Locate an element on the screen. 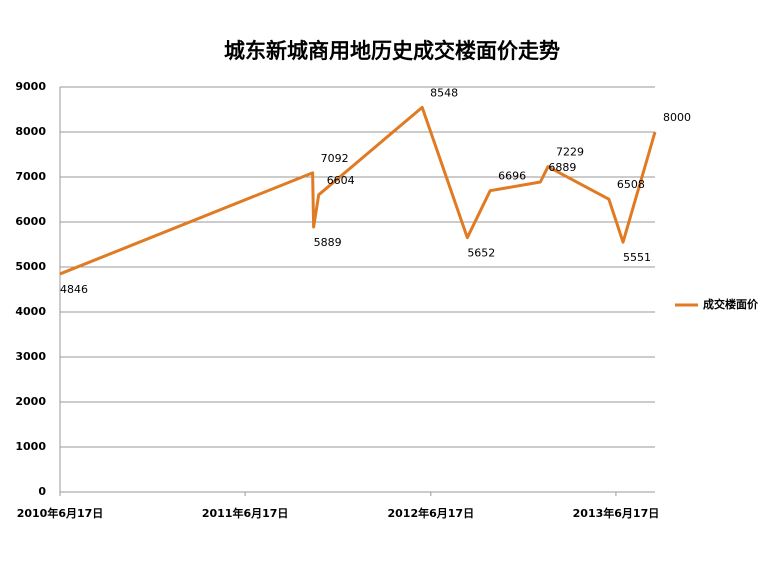  legend-label: 成交楼面价 is located at coordinates (731, 304).